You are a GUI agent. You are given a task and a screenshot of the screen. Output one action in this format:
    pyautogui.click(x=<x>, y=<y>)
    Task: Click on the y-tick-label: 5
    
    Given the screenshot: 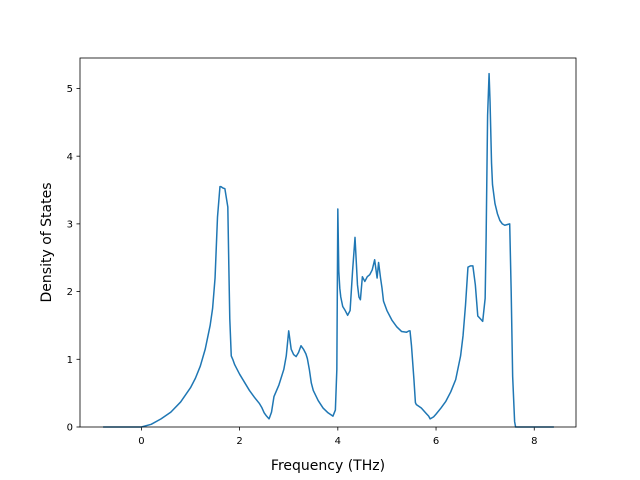 What is the action you would take?
    pyautogui.click(x=70, y=89)
    